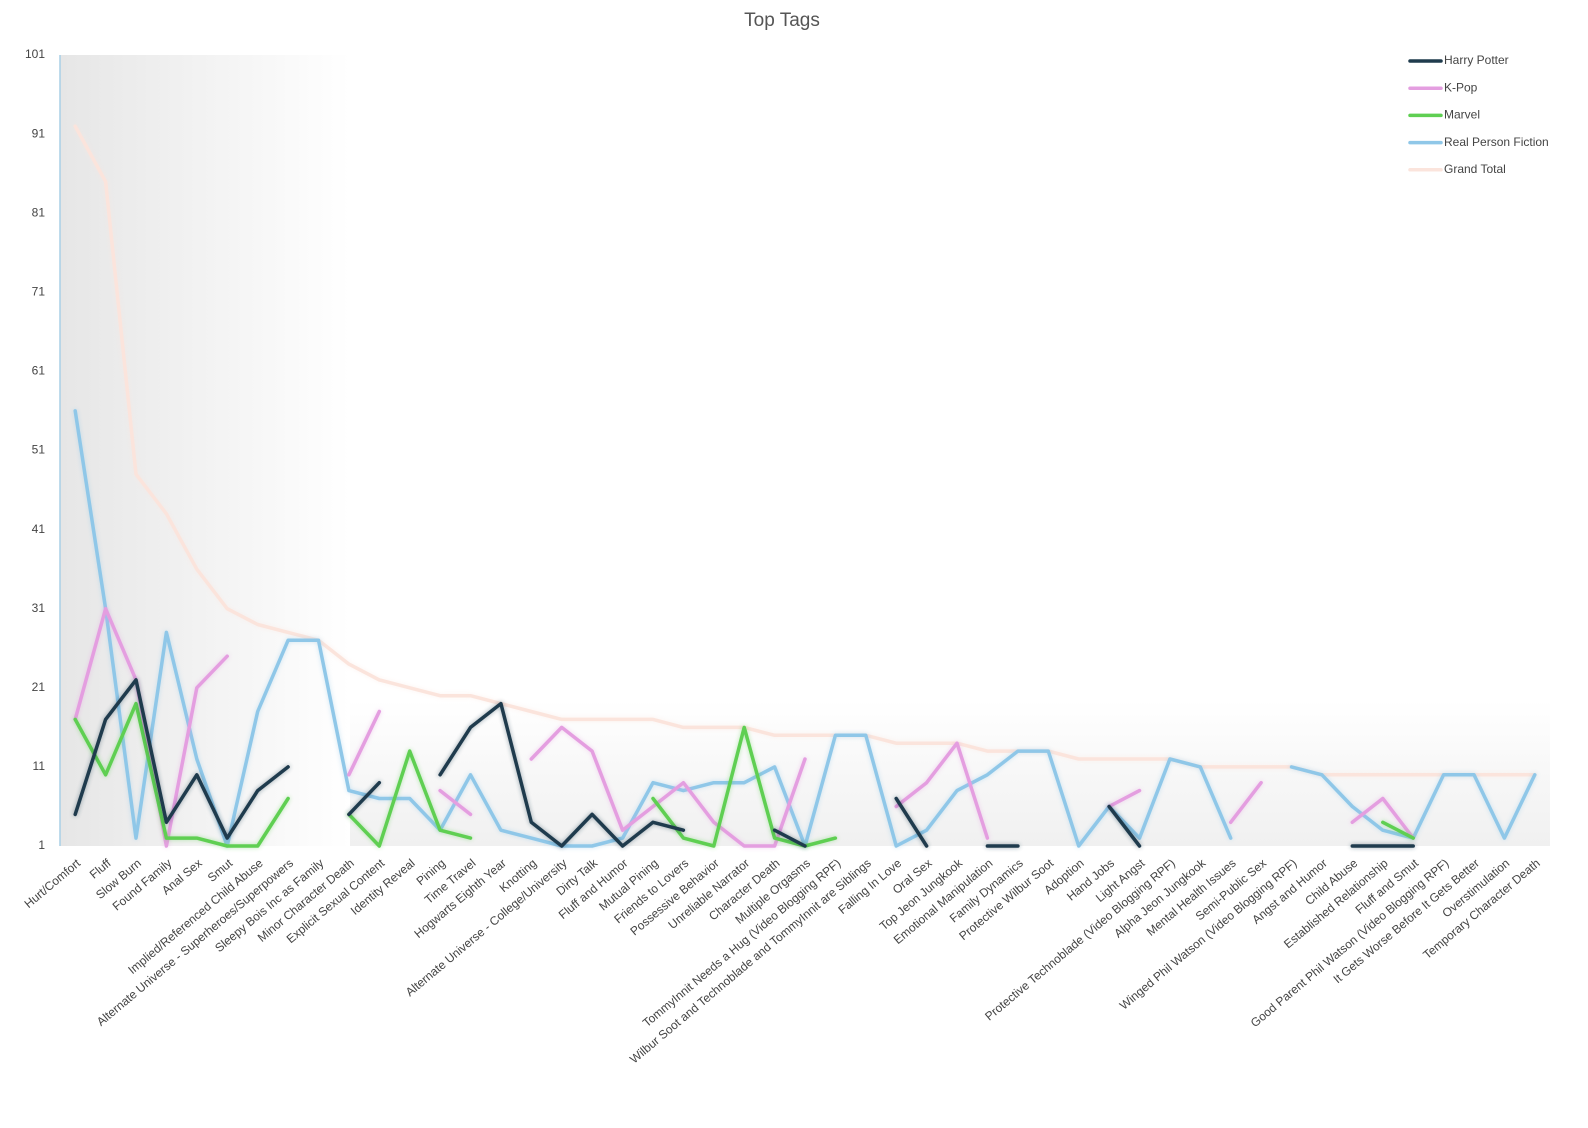  Describe the element at coordinates (950, 773) in the screenshot. I see `plot-shade` at that location.